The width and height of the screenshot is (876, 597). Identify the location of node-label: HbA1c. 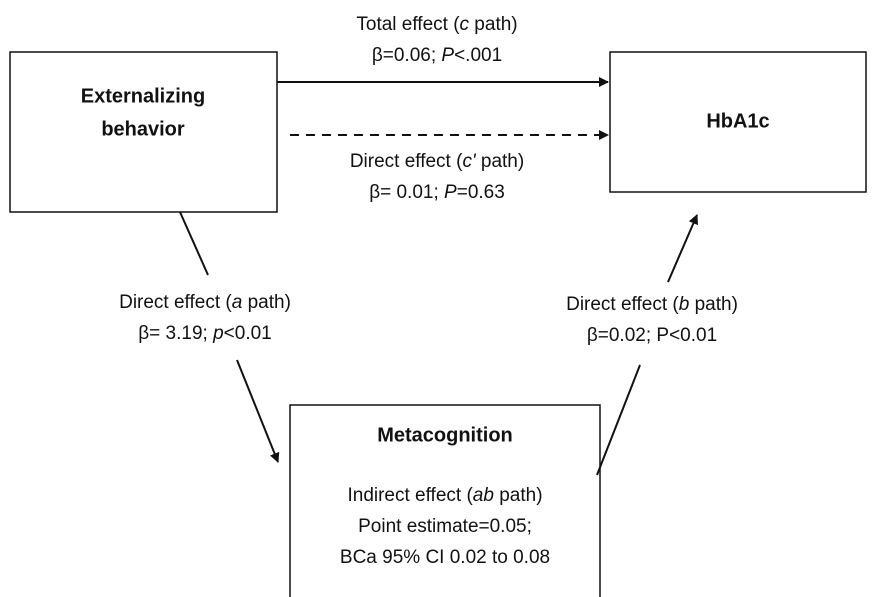
(737, 121).